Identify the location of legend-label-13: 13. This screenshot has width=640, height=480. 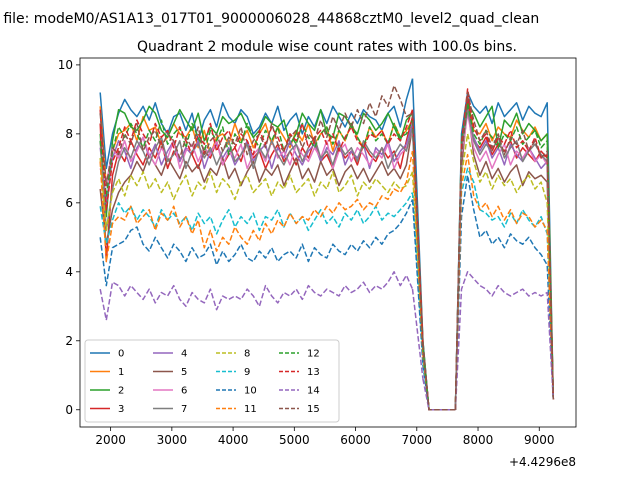
(313, 372).